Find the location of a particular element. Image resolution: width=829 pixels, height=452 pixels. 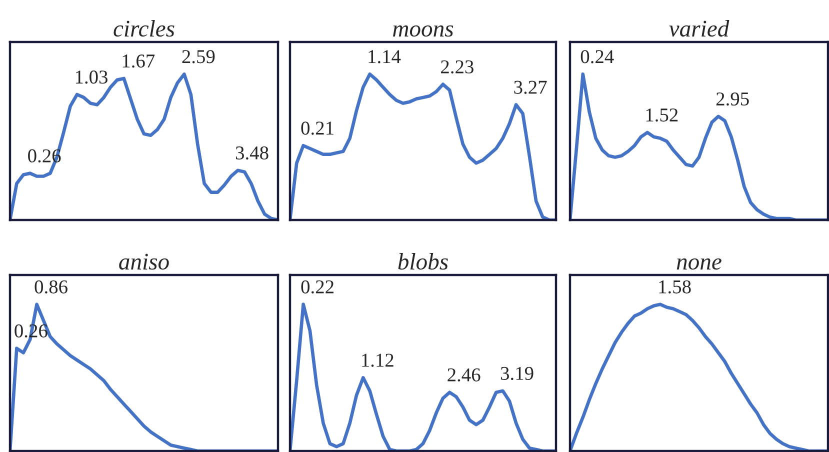

chart-title: circles is located at coordinates (144, 28).